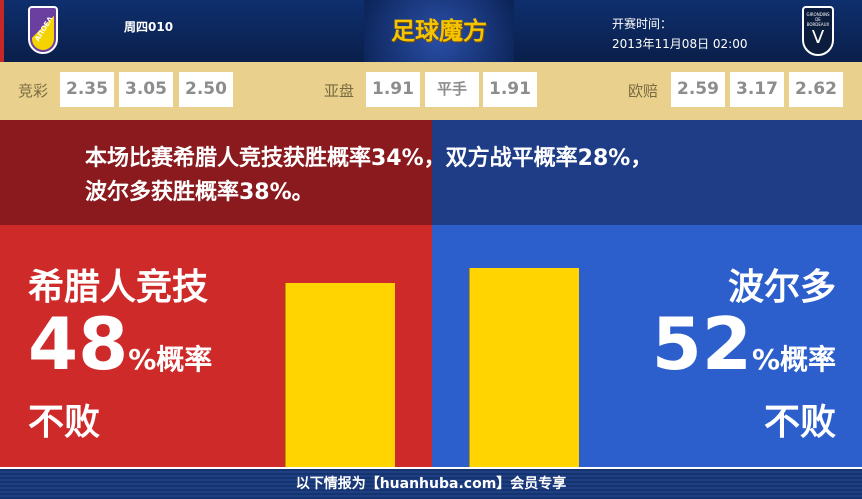 The width and height of the screenshot is (862, 499). Describe the element at coordinates (818, 31) in the screenshot. I see `away-team-logo: GIRONDINS DE BORDEAUX V` at that location.